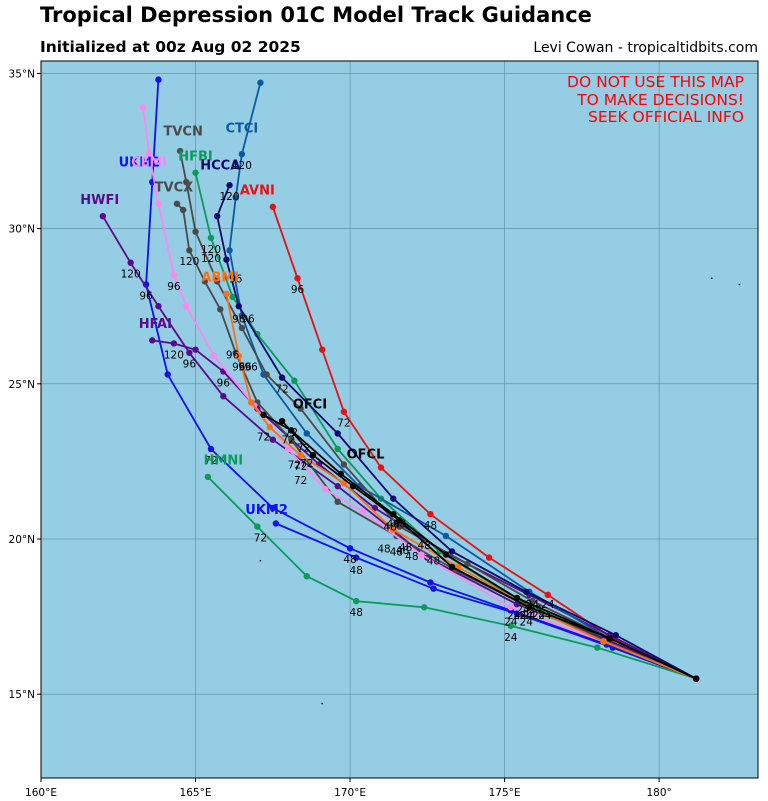 The height and width of the screenshot is (801, 768). Describe the element at coordinates (660, 100) in the screenshot. I see `warning-line-2: TO MAKE DECISIONS!` at that location.